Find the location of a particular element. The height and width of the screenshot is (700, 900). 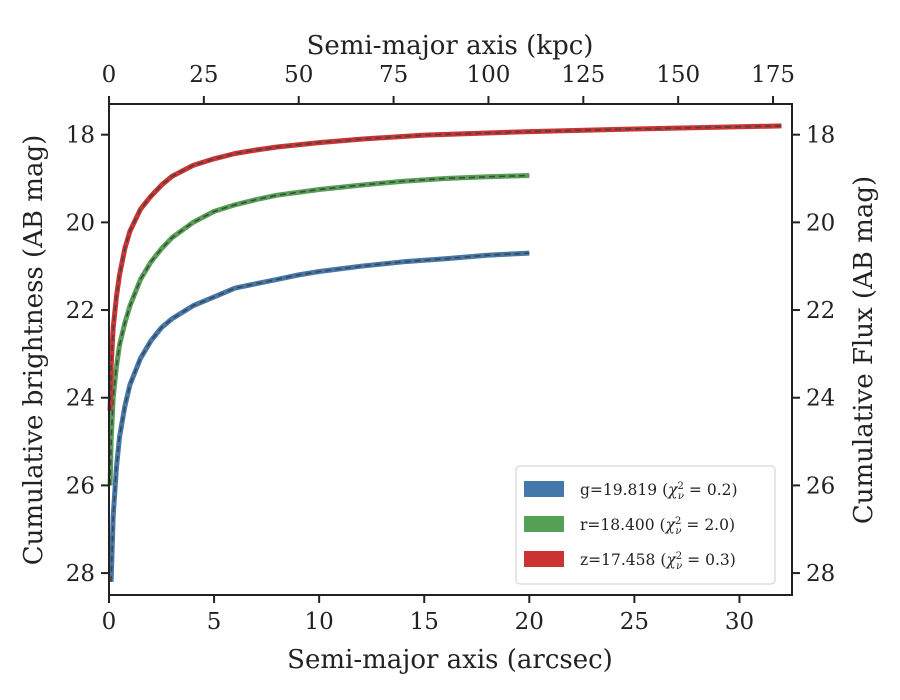

left-axis: 18 20 22 24 26 28 is located at coordinates (87, 355).